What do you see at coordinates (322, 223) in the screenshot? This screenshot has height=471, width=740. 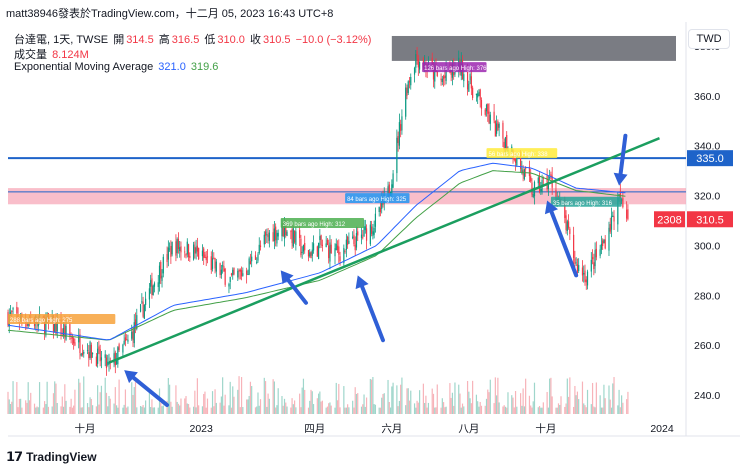 I see `high-marker-box` at bounding box center [322, 223].